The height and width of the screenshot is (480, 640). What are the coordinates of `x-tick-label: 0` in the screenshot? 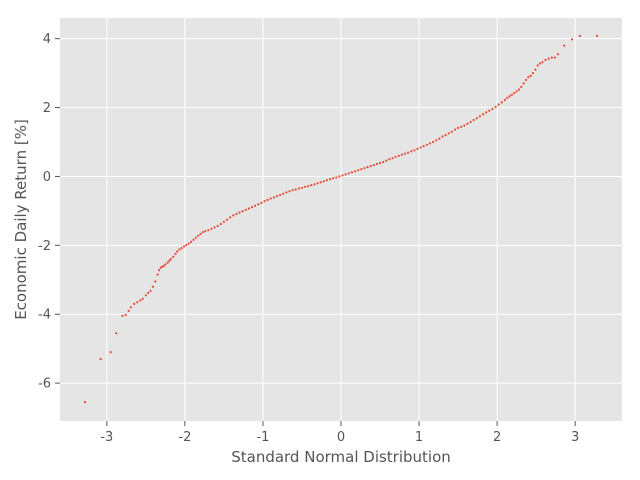 It's located at (341, 437).